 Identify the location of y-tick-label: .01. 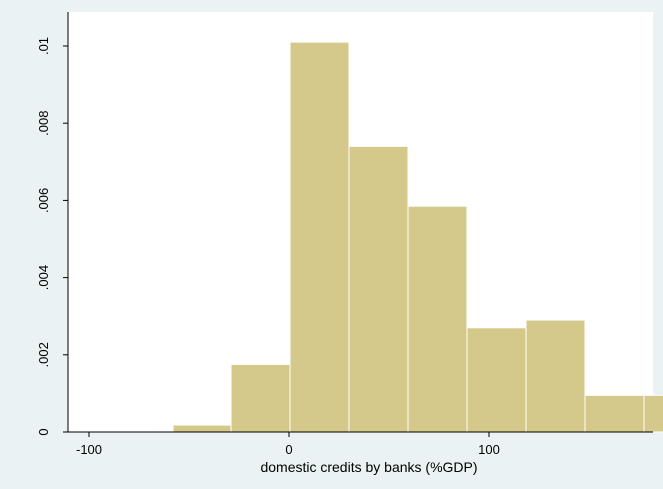
(43, 46).